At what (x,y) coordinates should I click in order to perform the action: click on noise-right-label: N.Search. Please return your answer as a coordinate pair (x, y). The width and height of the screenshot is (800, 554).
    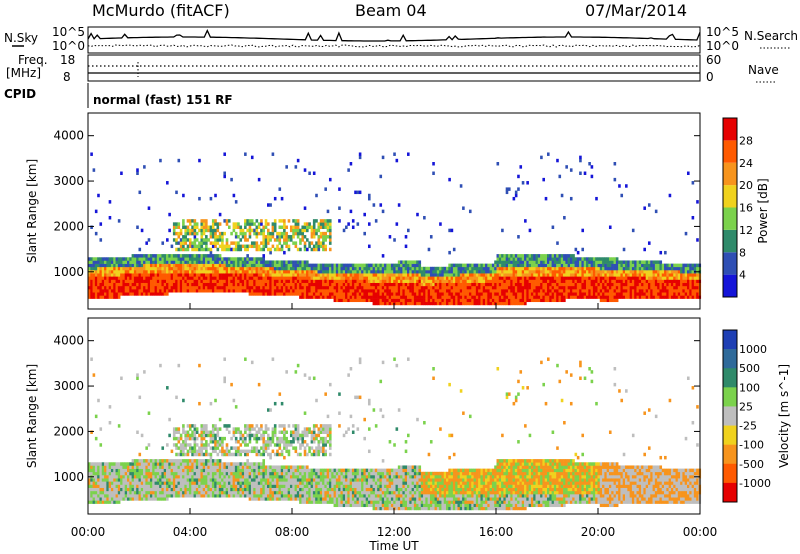
    Looking at the image, I should click on (771, 36).